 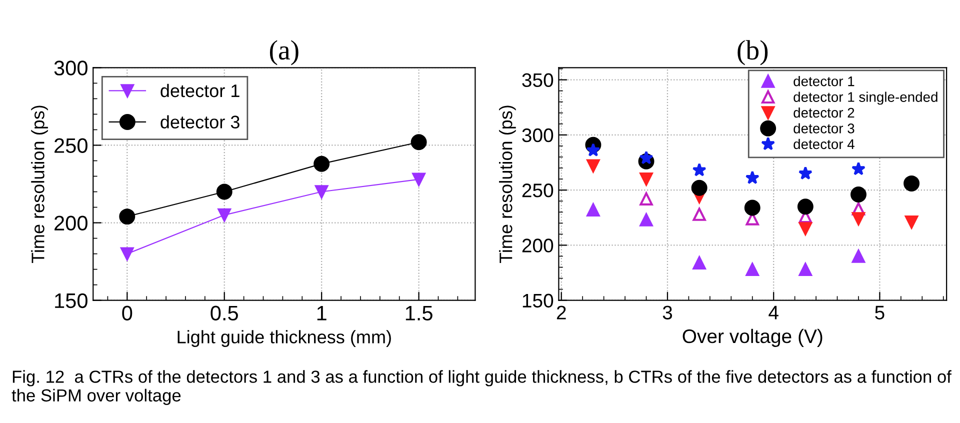 What do you see at coordinates (752, 337) in the screenshot?
I see `x-axis-title: Over voltage (V)` at bounding box center [752, 337].